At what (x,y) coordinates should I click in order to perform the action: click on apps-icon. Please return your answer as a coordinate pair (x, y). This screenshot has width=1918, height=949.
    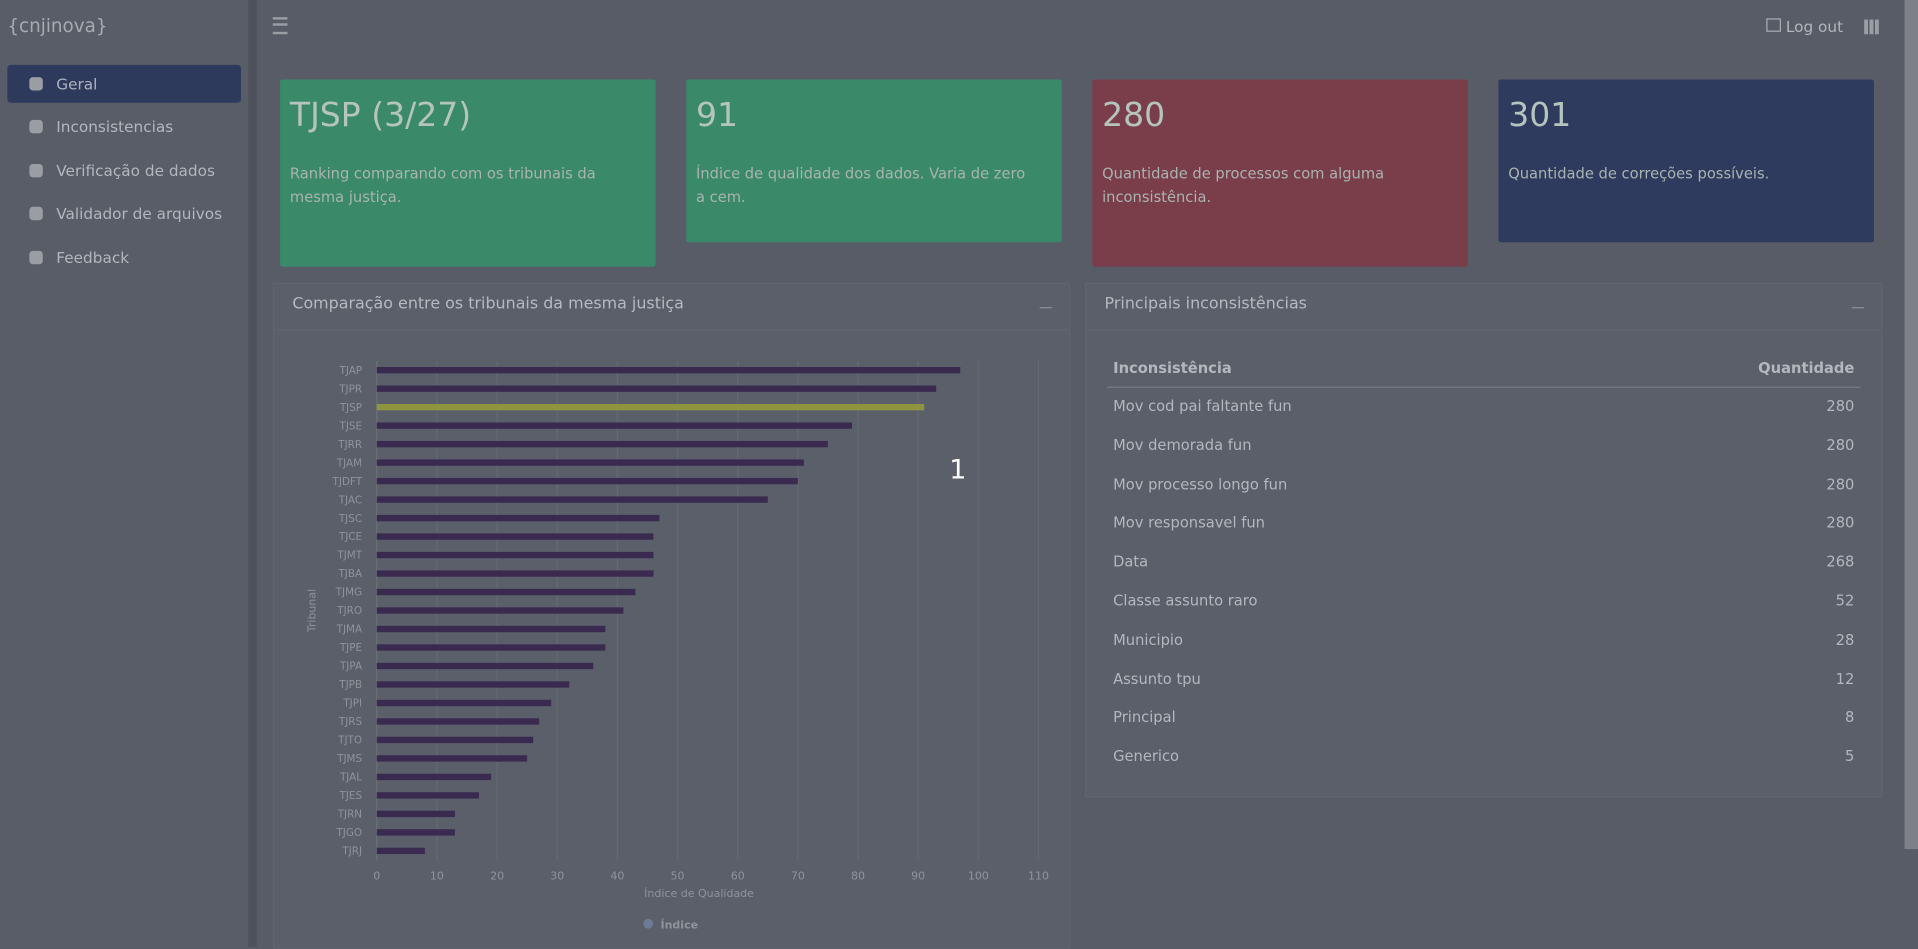
    Looking at the image, I should click on (1871, 27).